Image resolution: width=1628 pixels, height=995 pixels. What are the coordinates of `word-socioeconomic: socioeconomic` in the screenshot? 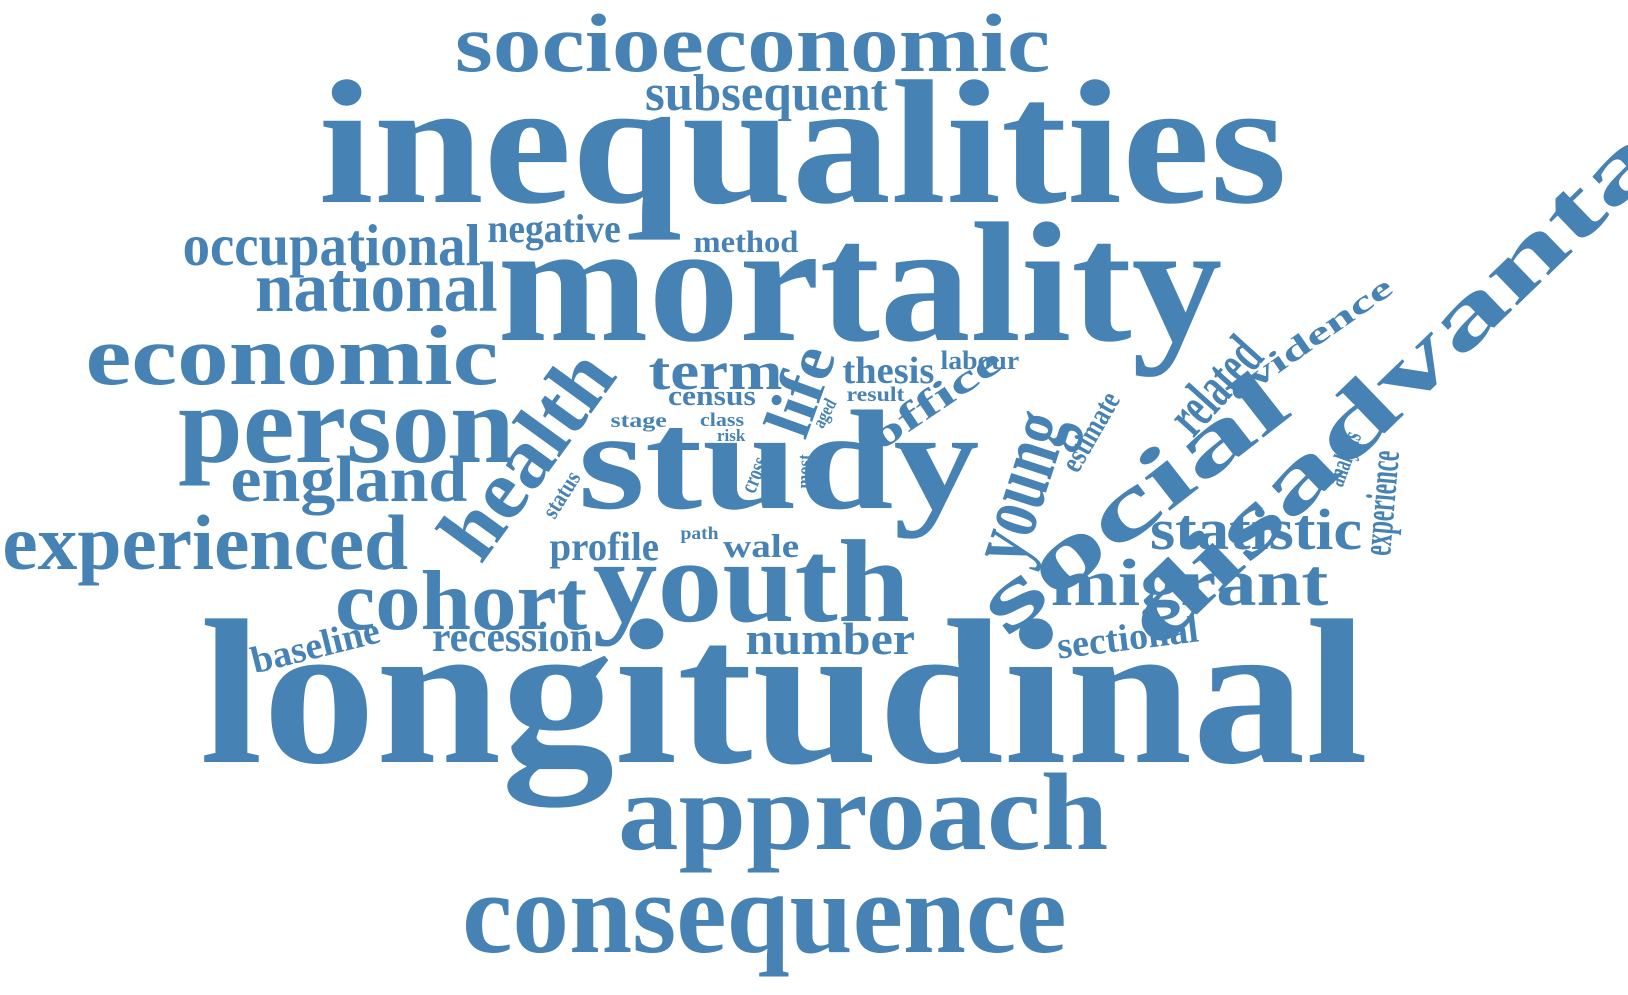 It's located at (752, 44).